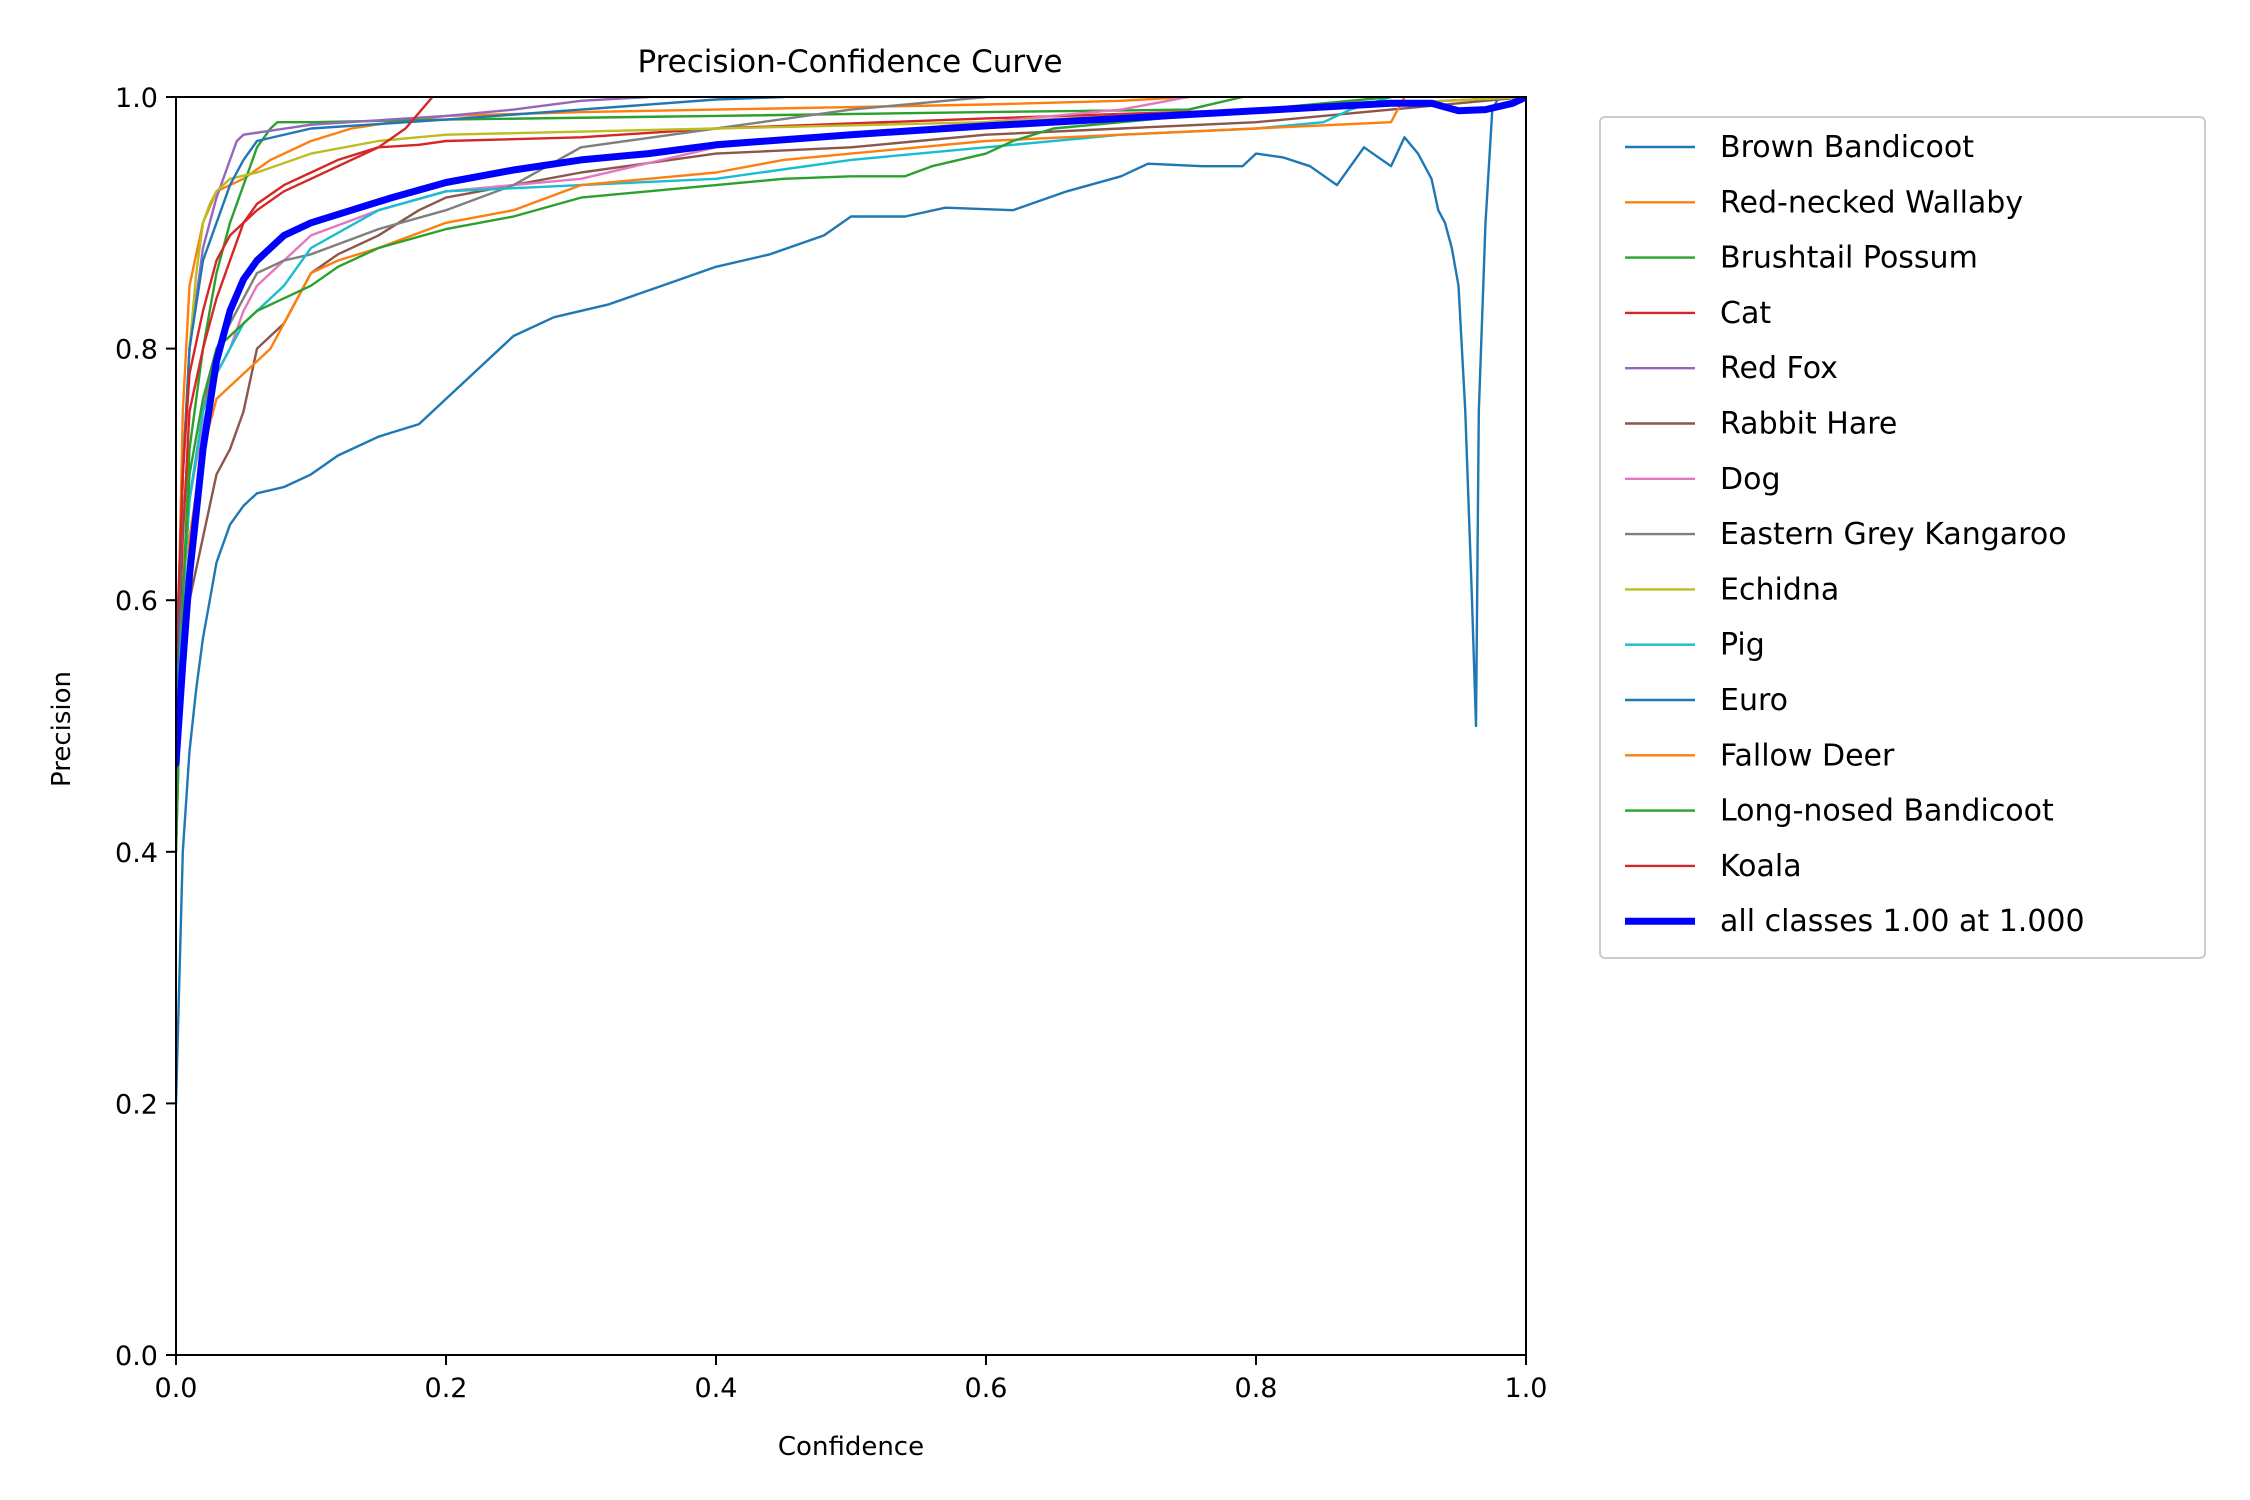 This screenshot has width=2250, height=1500. Describe the element at coordinates (136, 350) in the screenshot. I see `y-tick-label: 0.8` at that location.